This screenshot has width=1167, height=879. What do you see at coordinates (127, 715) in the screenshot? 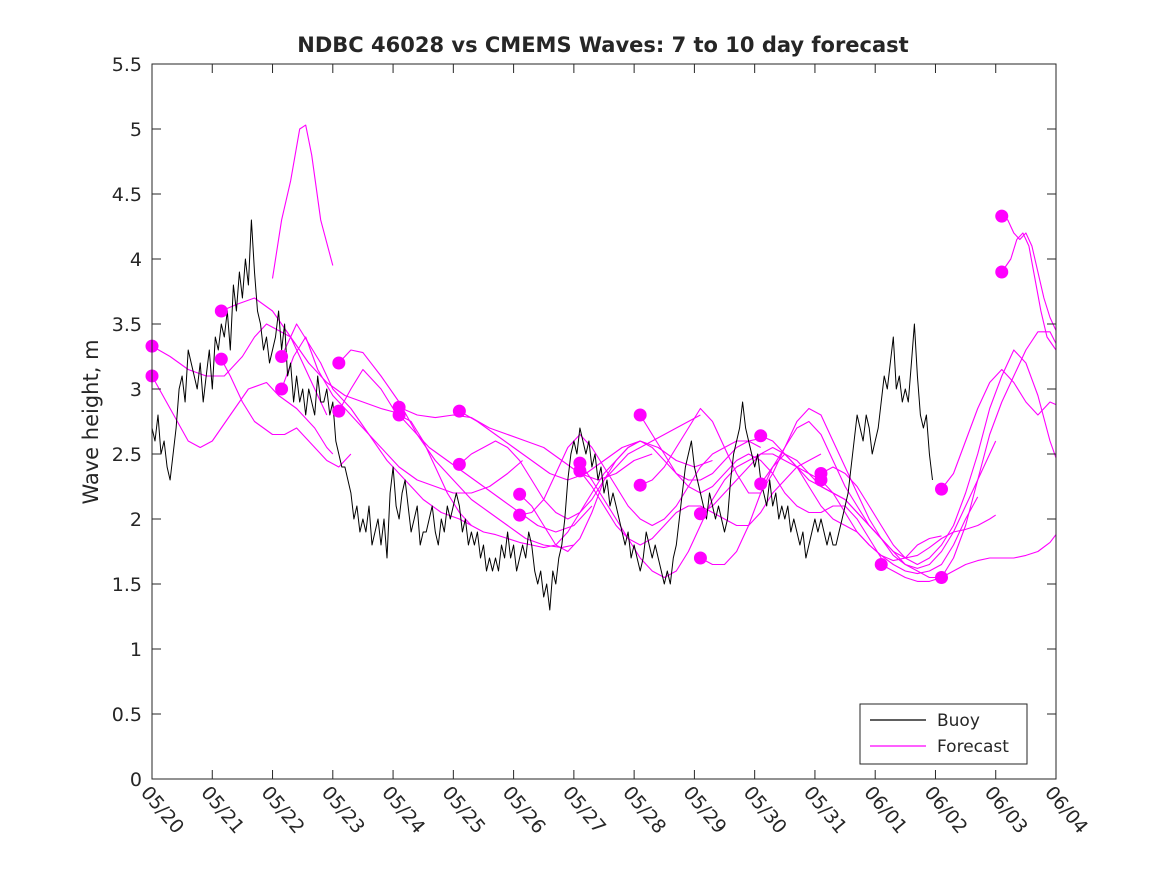
I see `y-tick-label: 0.5` at bounding box center [127, 715].